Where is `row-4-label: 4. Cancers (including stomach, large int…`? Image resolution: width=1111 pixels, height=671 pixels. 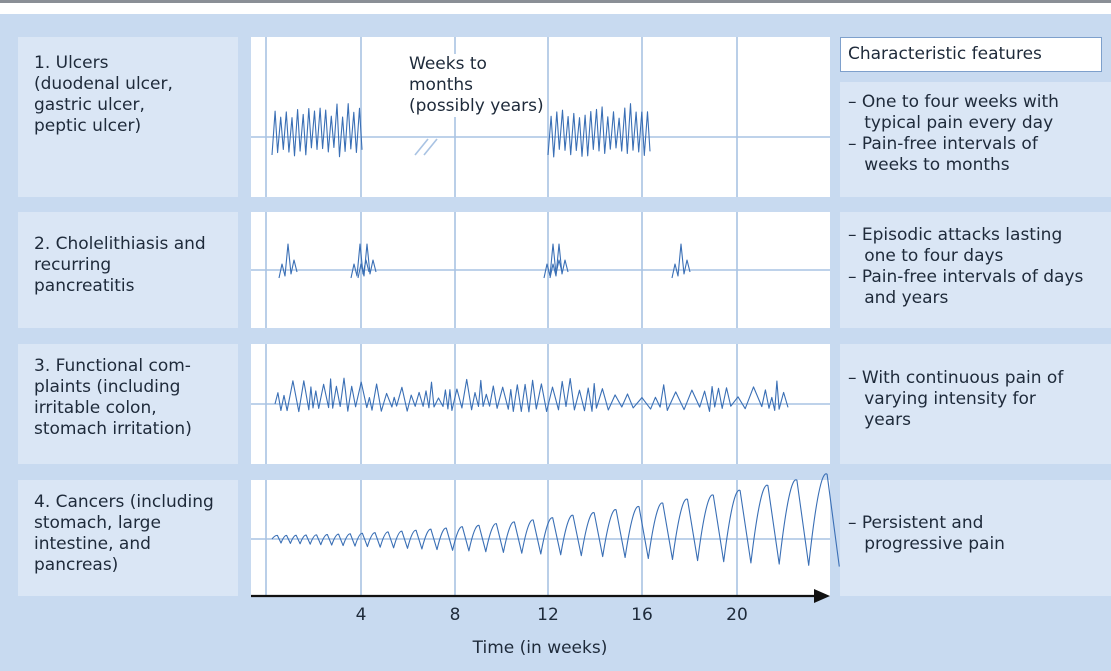
row-4-label: 4. Cancers (including stomach, large int… is located at coordinates (128, 538).